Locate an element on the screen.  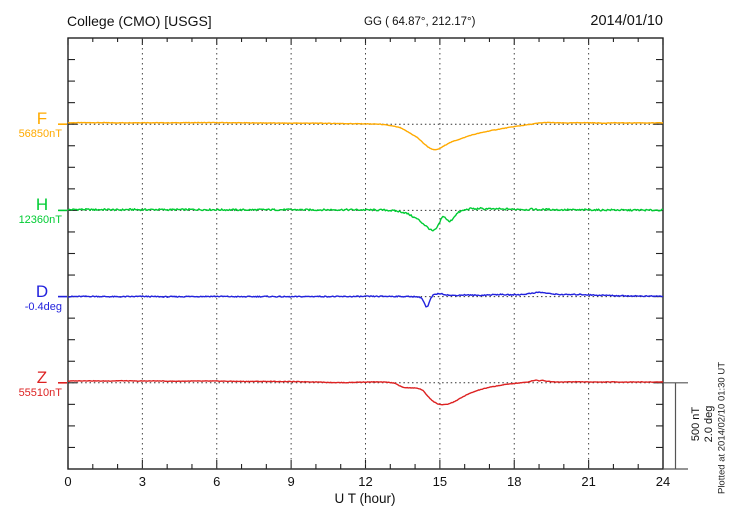
channel-letter-d: D is located at coordinates (42, 291).